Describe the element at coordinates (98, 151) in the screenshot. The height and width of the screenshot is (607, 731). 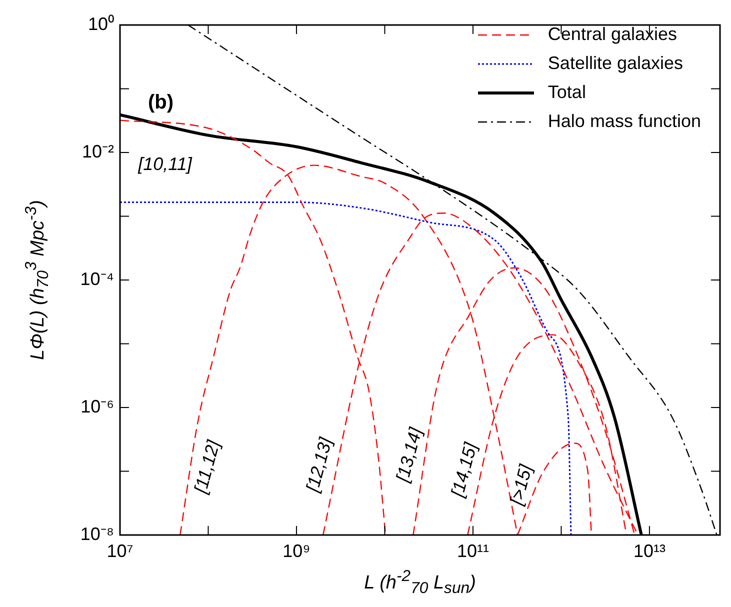
I see `y-tick-label: 10⁻²` at that location.